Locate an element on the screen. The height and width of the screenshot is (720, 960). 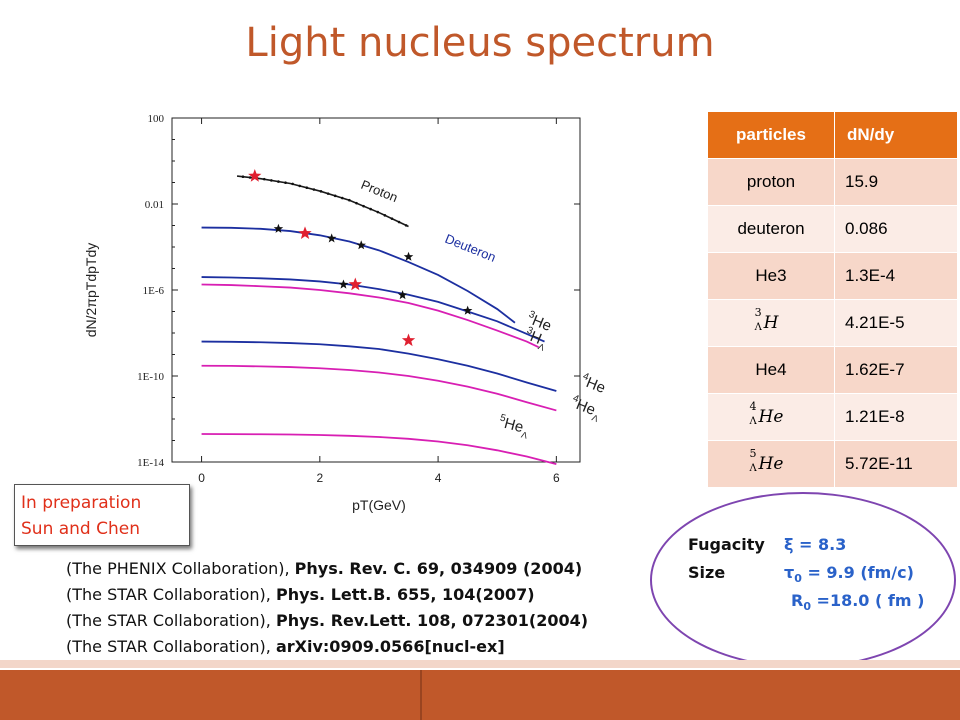
y-tick-label: 1E-14 is located at coordinates (150, 463).